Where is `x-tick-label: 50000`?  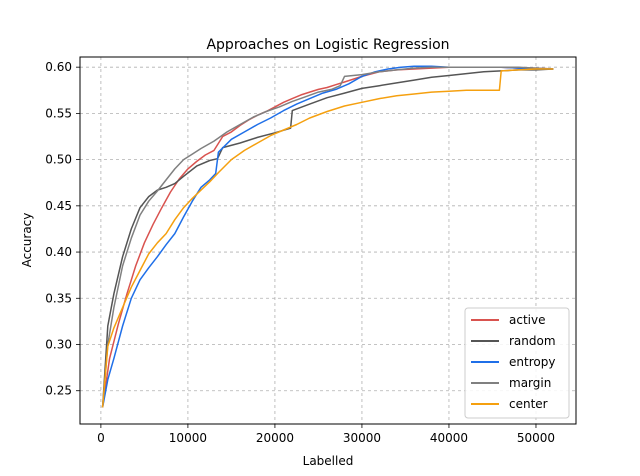 x-tick-label: 50000 is located at coordinates (536, 438).